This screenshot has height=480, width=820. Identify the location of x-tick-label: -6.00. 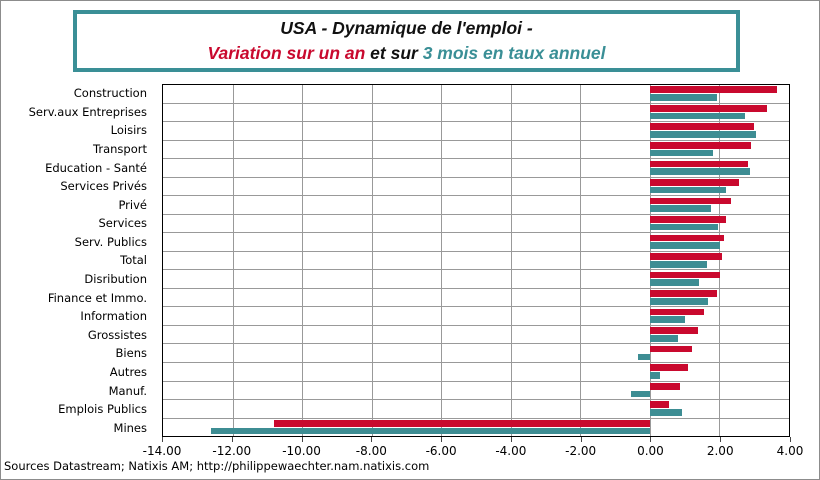
(441, 451).